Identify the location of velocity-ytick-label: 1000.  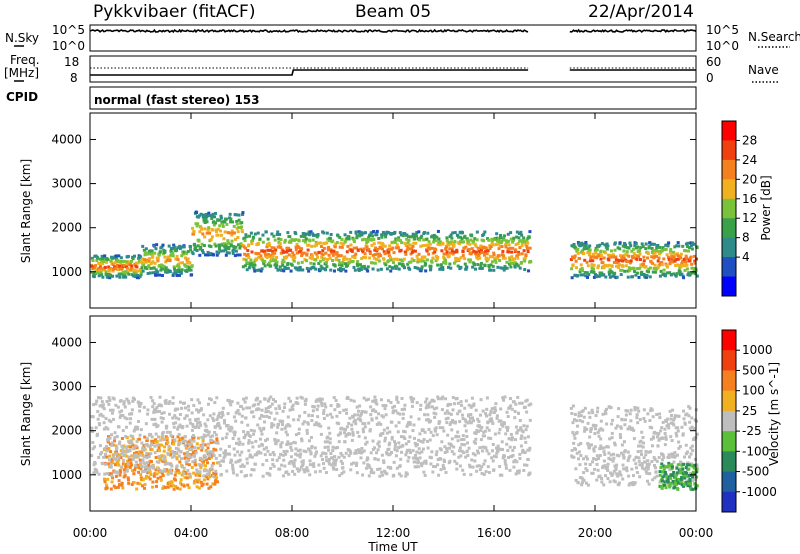
(66, 475).